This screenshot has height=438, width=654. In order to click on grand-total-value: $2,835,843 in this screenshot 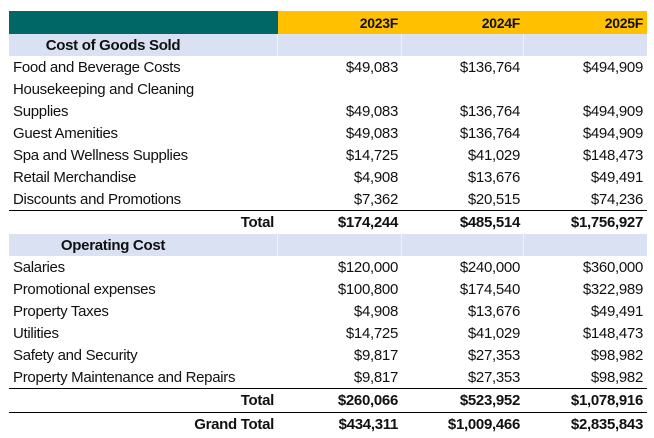, I will do `click(606, 424)`.